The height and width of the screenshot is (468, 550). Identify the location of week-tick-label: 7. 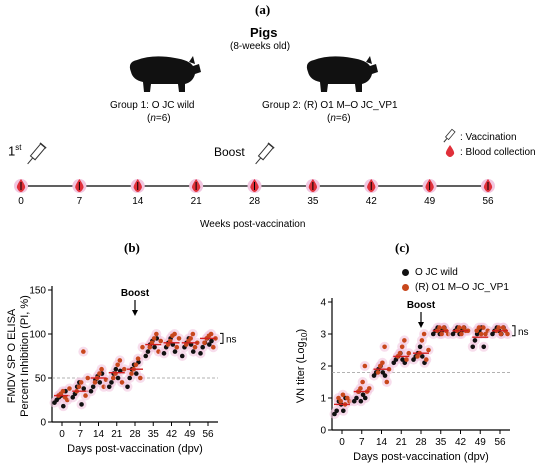
(79, 201).